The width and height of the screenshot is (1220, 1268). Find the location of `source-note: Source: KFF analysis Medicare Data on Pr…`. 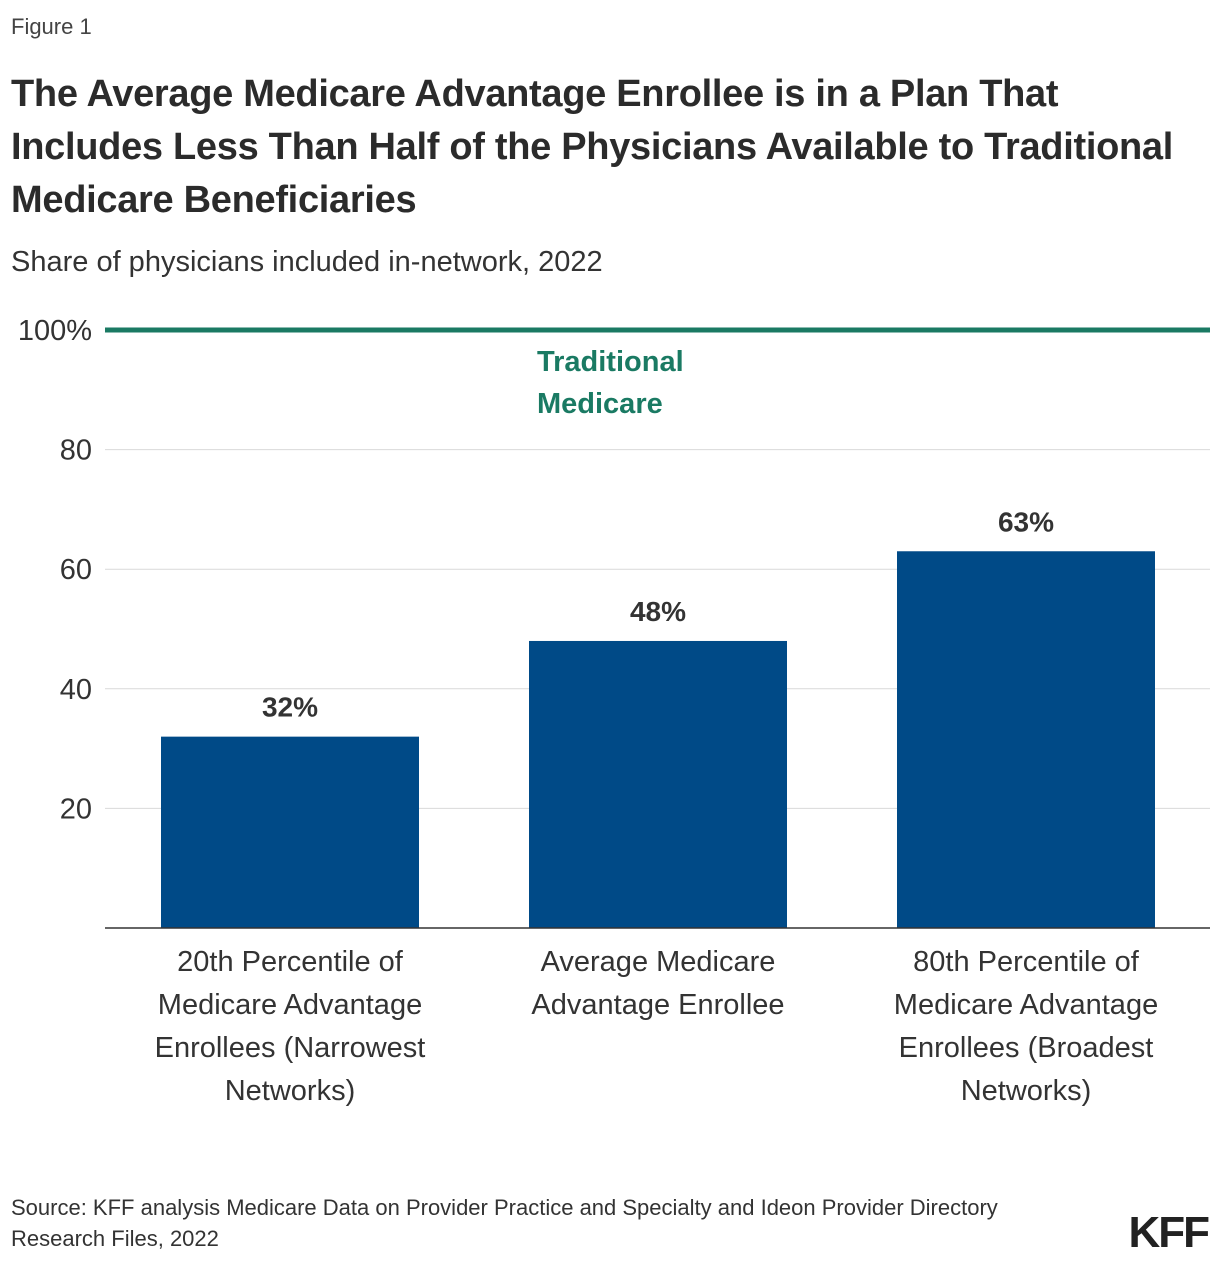

source-note: Source: KFF analysis Medicare Data on Pr… is located at coordinates (504, 1223).